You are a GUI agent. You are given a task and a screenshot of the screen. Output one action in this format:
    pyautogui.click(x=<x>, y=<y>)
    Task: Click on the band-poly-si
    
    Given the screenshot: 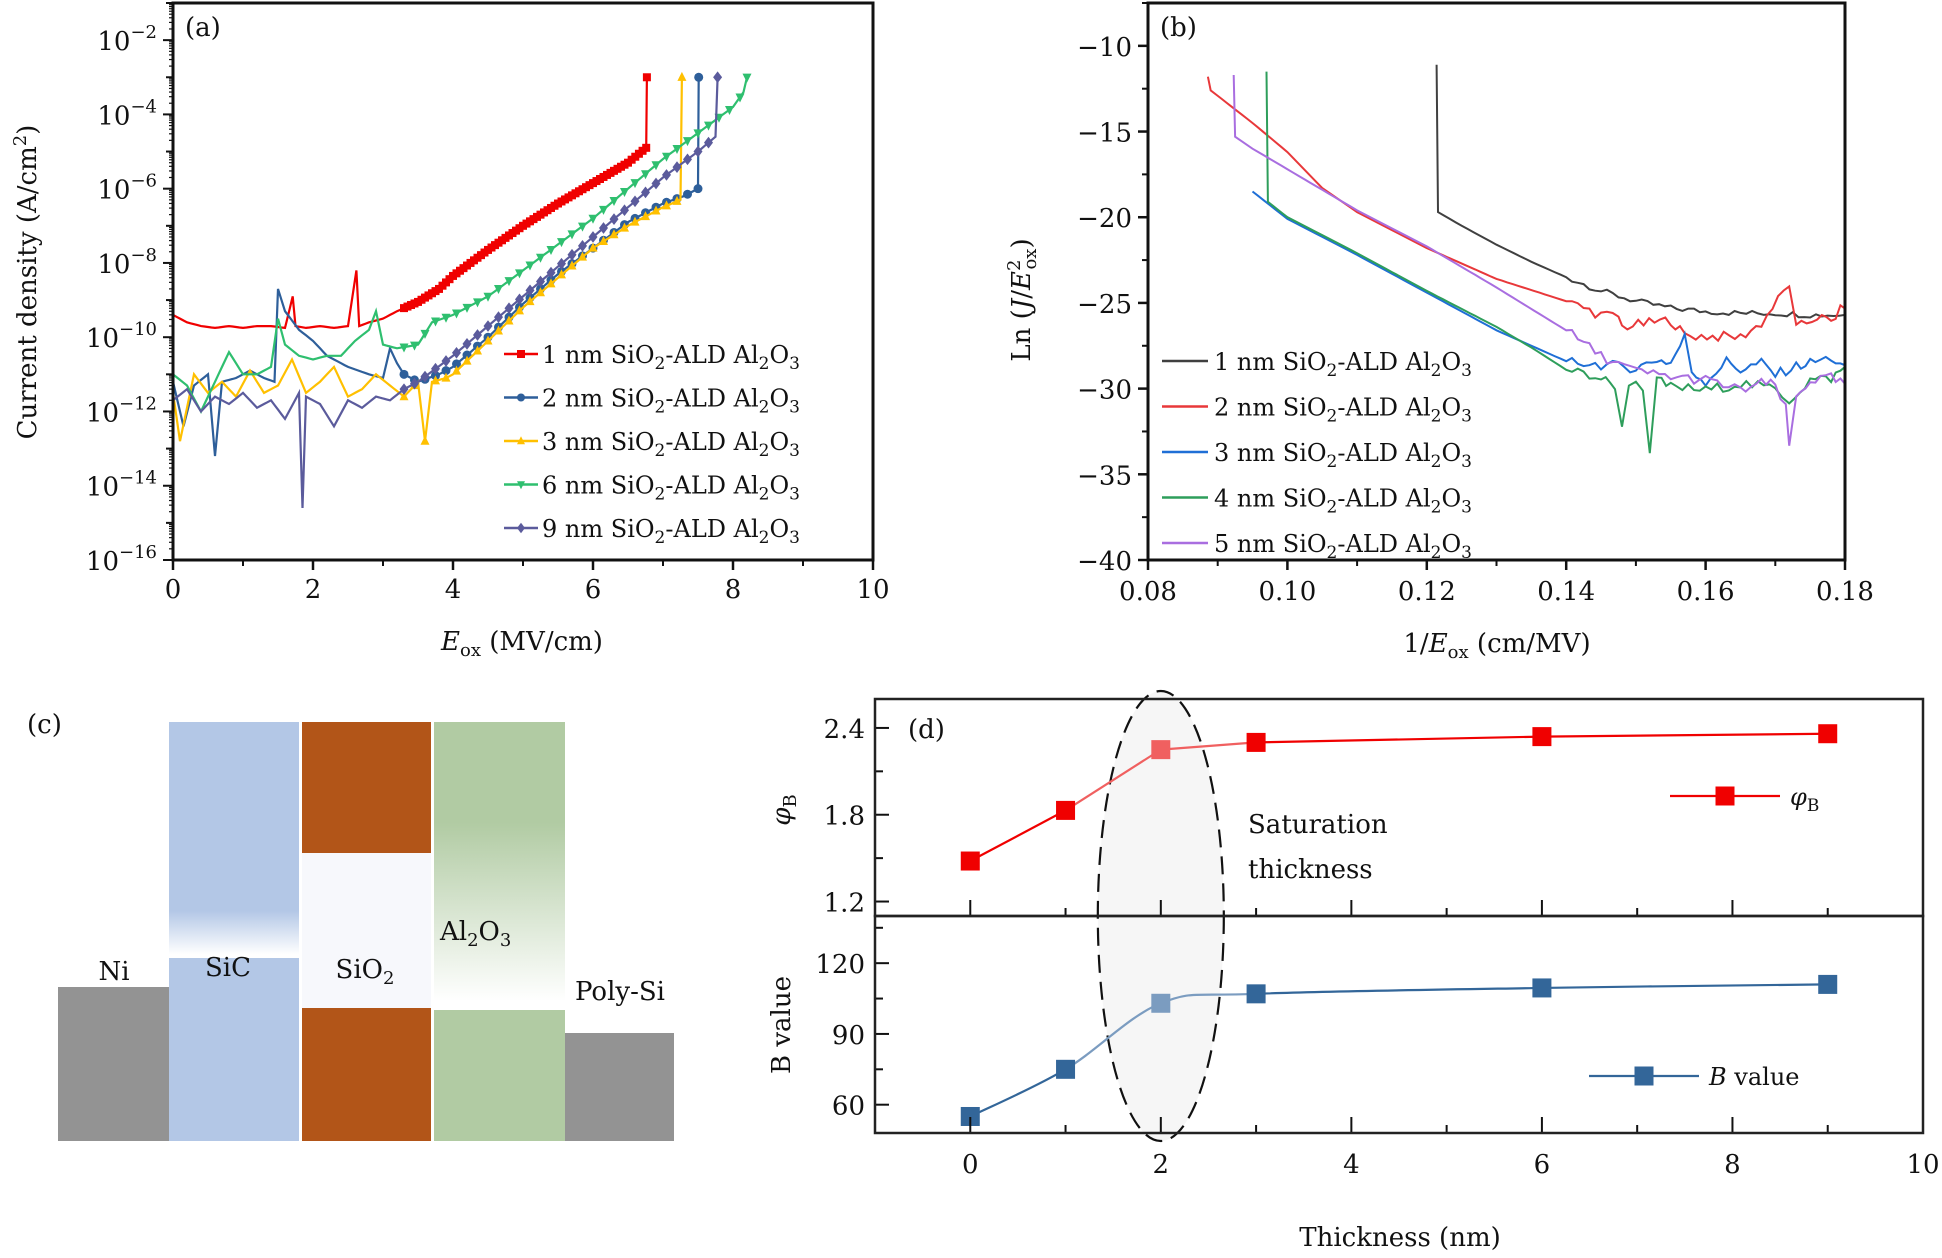 What is the action you would take?
    pyautogui.click(x=619, y=1087)
    